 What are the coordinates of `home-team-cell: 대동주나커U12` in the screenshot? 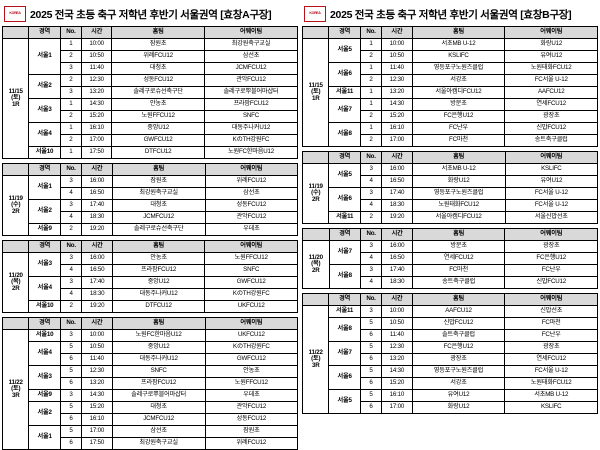 It's located at (158, 359).